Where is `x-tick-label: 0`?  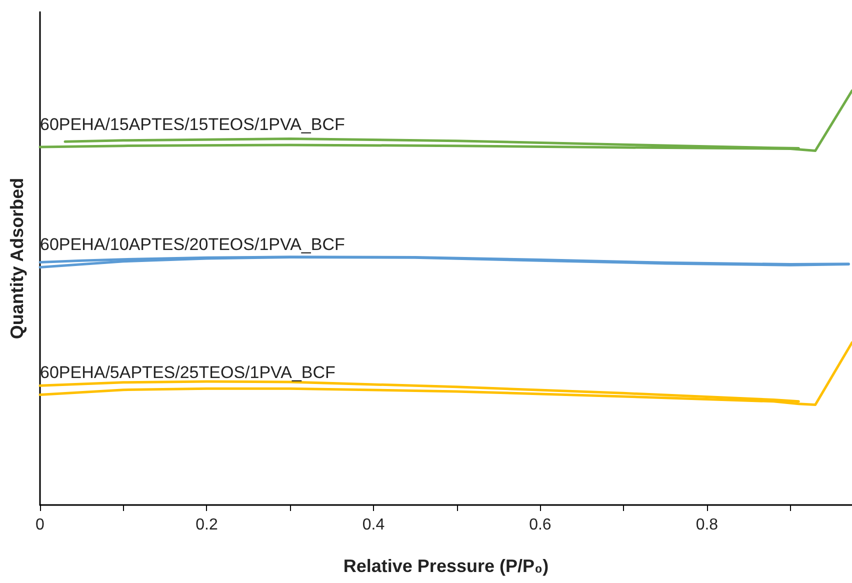 x-tick-label: 0 is located at coordinates (40, 525).